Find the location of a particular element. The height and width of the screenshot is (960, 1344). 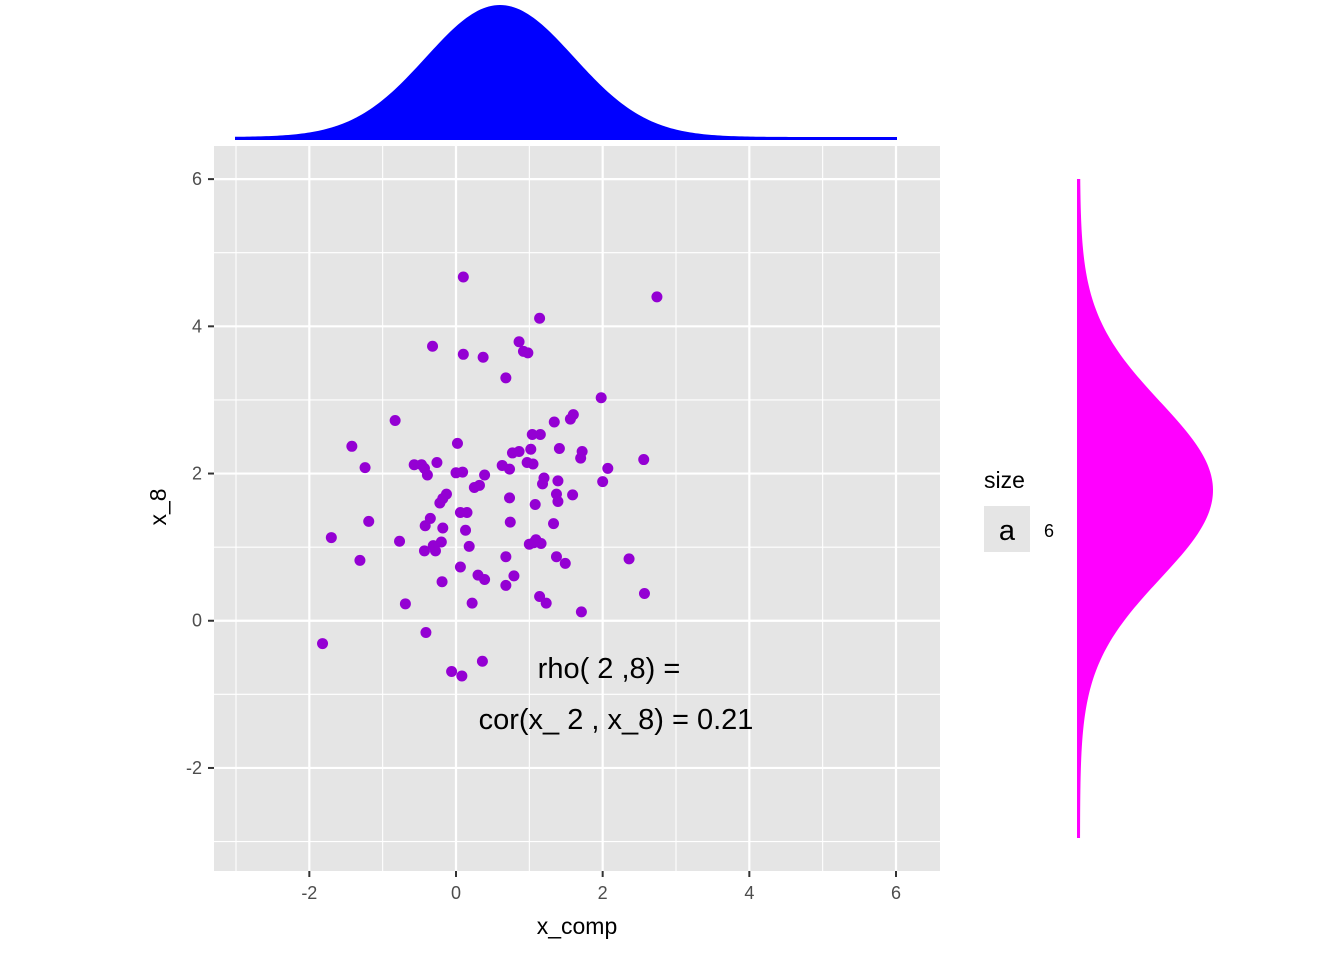

scatter-points is located at coordinates (490, 476).